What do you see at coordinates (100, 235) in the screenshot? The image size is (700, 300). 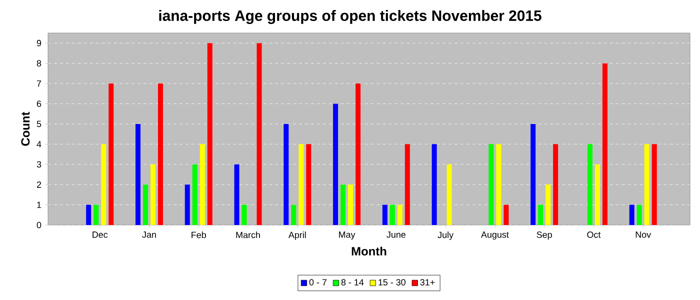 I see `x-tick-label: Dec` at bounding box center [100, 235].